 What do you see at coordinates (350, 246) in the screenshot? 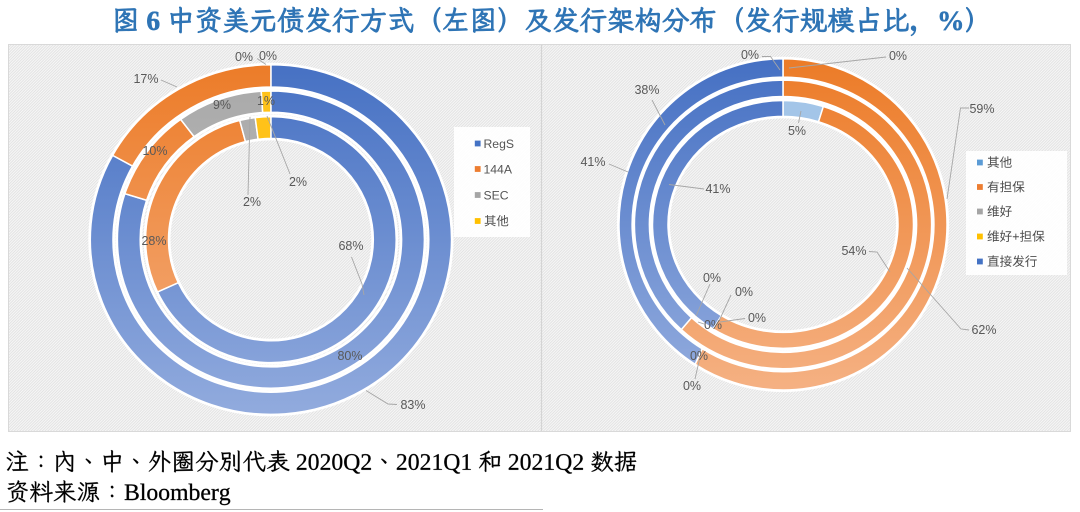
I see `svg-text: 68%` at bounding box center [350, 246].